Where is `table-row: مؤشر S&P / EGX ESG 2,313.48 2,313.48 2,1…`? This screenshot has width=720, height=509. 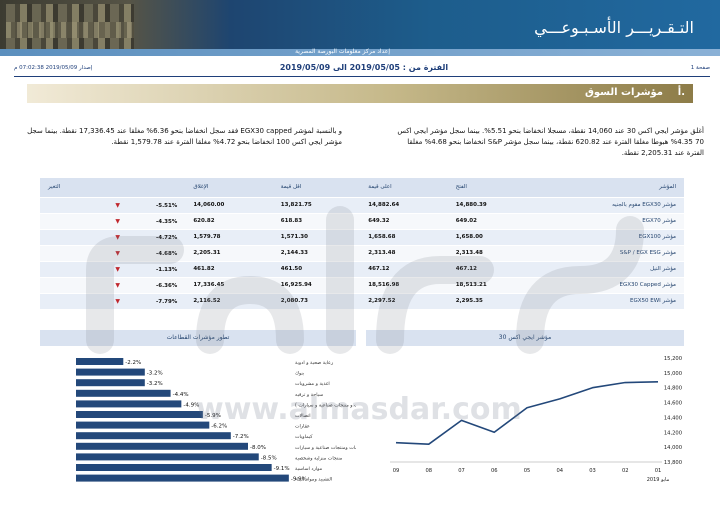
table-row: مؤشر S&P / EGX ESG 2,313.48 2,313.48 2,1… is located at coordinates (362, 253).